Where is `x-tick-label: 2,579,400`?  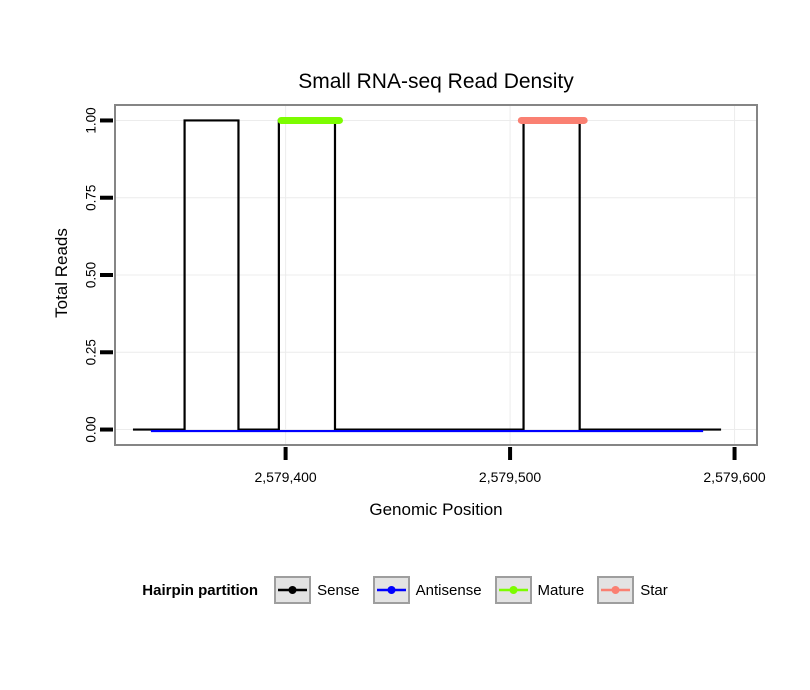
x-tick-label: 2,579,400 is located at coordinates (285, 477).